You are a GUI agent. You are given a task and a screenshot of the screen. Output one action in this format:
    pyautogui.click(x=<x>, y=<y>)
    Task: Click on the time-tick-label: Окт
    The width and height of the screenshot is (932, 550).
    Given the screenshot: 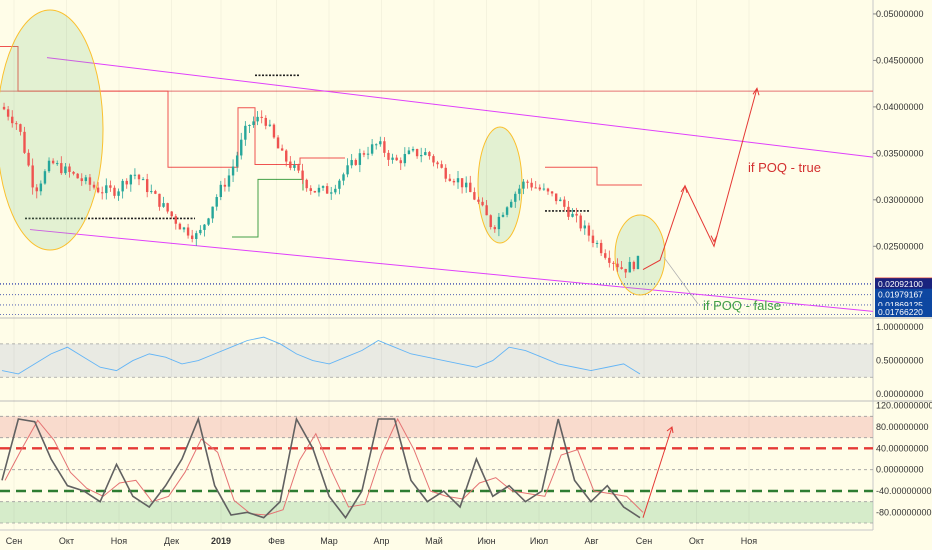 What is the action you would take?
    pyautogui.click(x=66, y=541)
    